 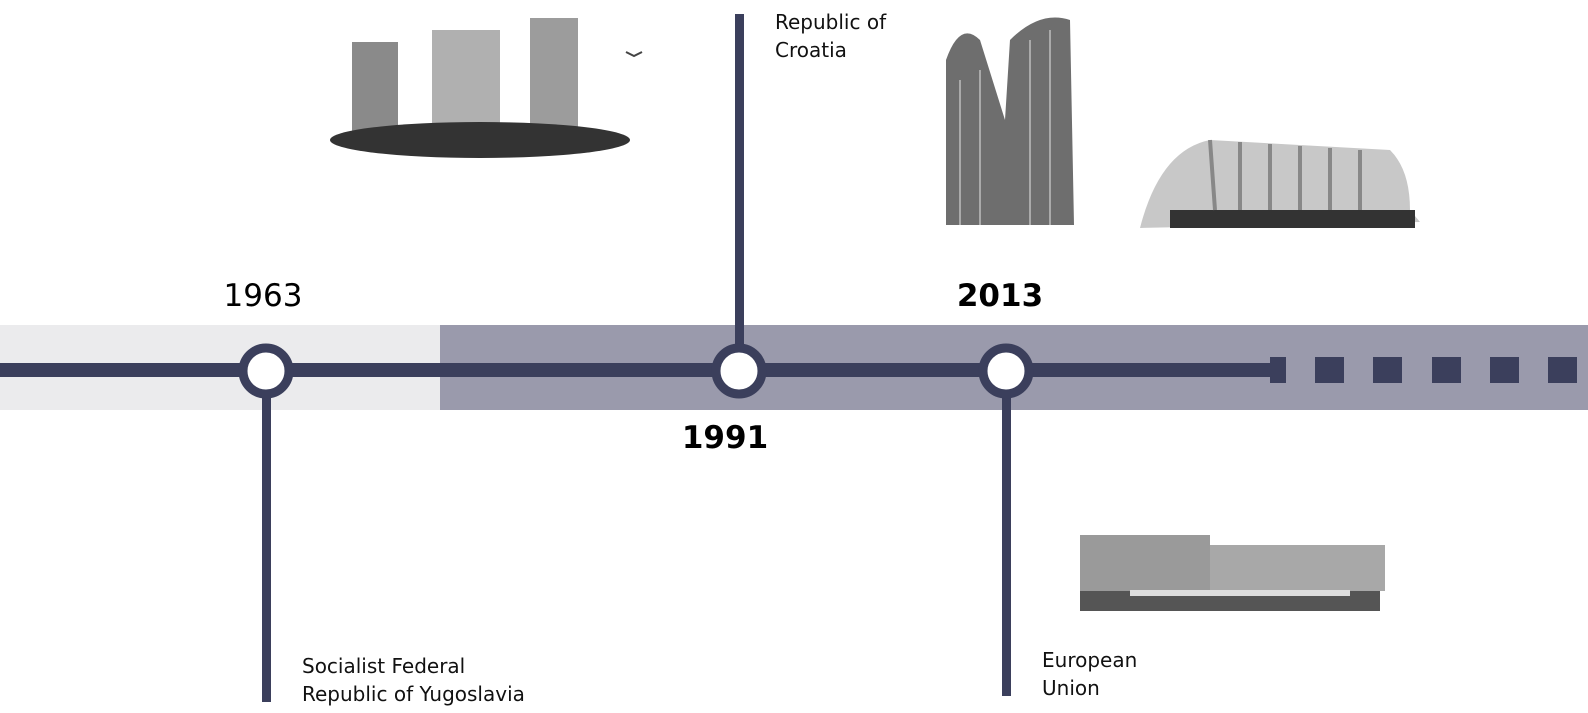 I want to click on event-label: Socialist Federal, so click(x=383, y=666).